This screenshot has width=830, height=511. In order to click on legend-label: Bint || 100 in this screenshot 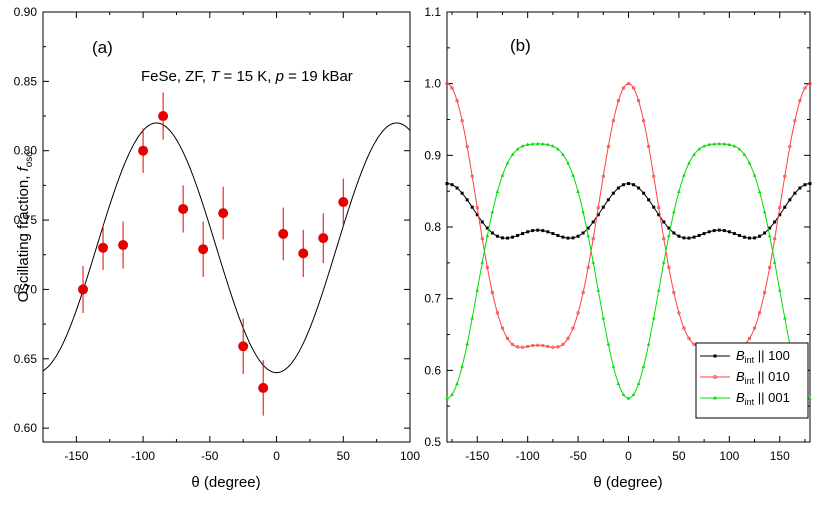, I will do `click(763, 356)`.